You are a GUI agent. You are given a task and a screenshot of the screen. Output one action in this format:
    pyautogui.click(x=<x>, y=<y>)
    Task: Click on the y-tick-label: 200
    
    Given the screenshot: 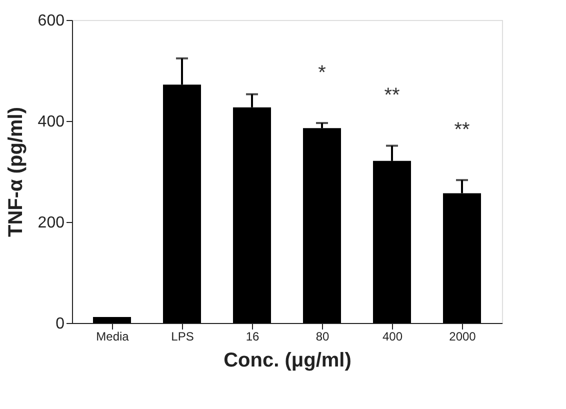 What is the action you would take?
    pyautogui.click(x=51, y=223)
    